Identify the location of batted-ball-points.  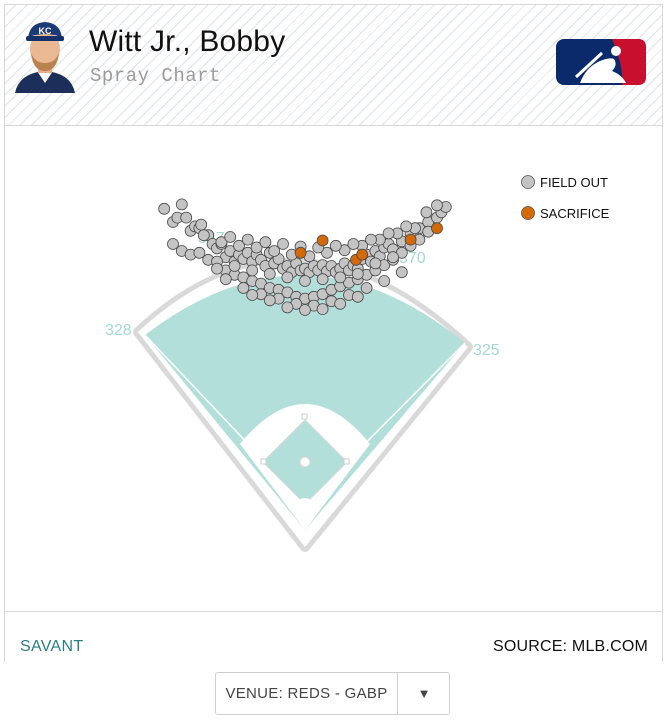
(305, 257).